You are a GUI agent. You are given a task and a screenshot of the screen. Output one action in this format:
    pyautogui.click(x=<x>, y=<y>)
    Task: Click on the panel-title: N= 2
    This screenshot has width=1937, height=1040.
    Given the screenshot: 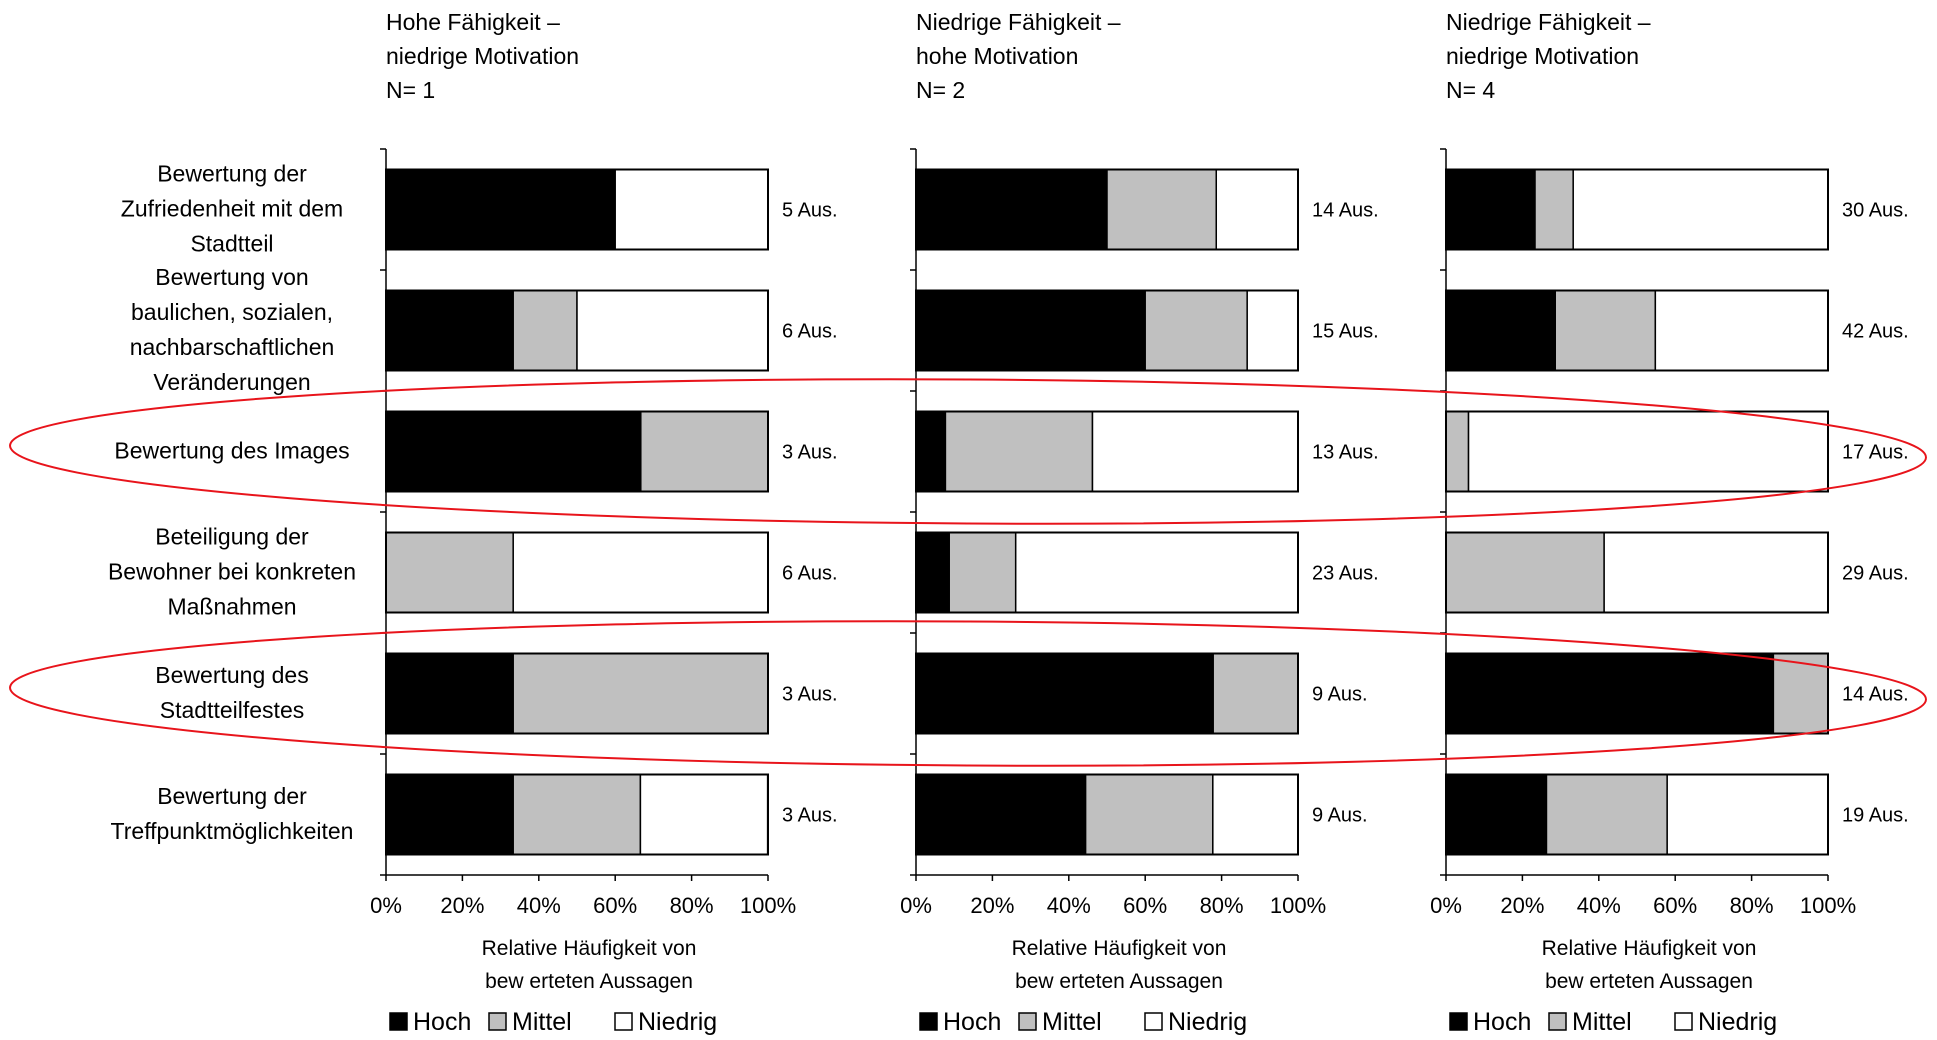 What is the action you would take?
    pyautogui.click(x=940, y=90)
    